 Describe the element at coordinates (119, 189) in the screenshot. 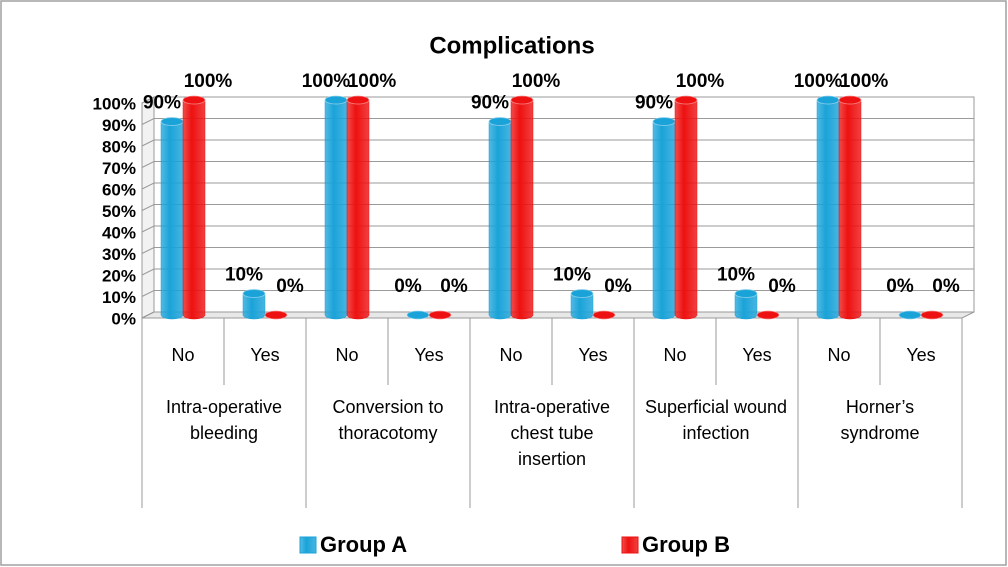

I see `y-tick-label: 60%` at that location.